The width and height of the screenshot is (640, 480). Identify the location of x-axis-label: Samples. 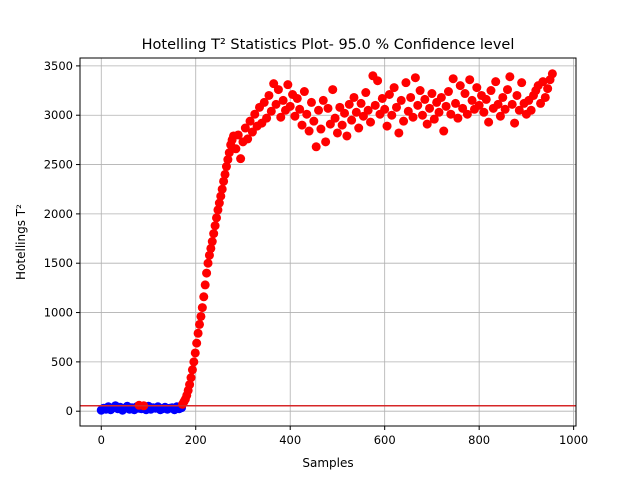
(327, 463).